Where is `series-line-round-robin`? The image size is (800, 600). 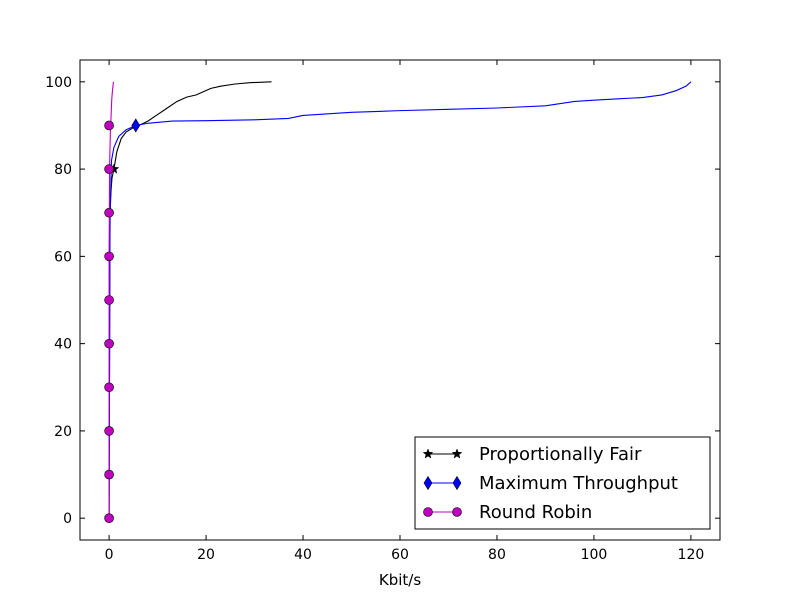
series-line-round-robin is located at coordinates (111, 300).